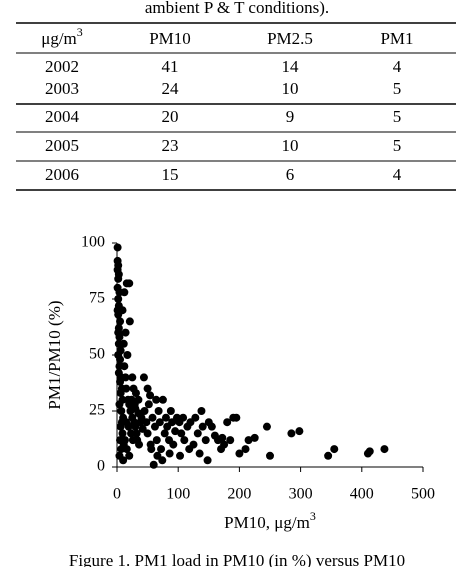 This screenshot has height=567, width=474. Describe the element at coordinates (290, 116) in the screenshot. I see `table-cell: 9` at that location.